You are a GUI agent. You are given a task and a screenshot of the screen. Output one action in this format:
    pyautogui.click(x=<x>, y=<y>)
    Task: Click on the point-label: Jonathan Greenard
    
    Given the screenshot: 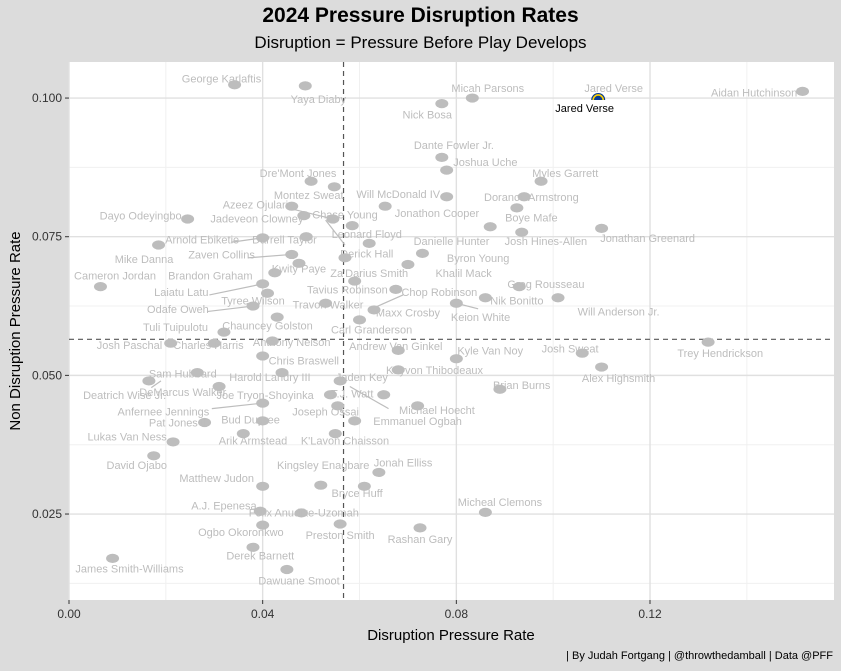 What is the action you would take?
    pyautogui.click(x=647, y=239)
    